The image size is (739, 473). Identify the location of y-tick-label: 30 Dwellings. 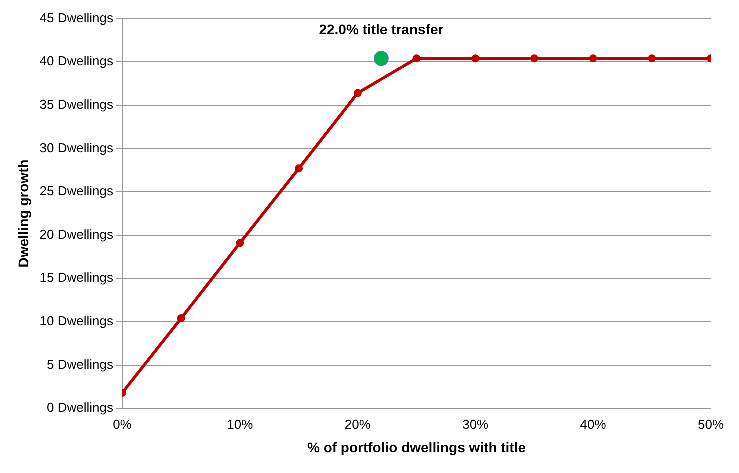
(77, 148).